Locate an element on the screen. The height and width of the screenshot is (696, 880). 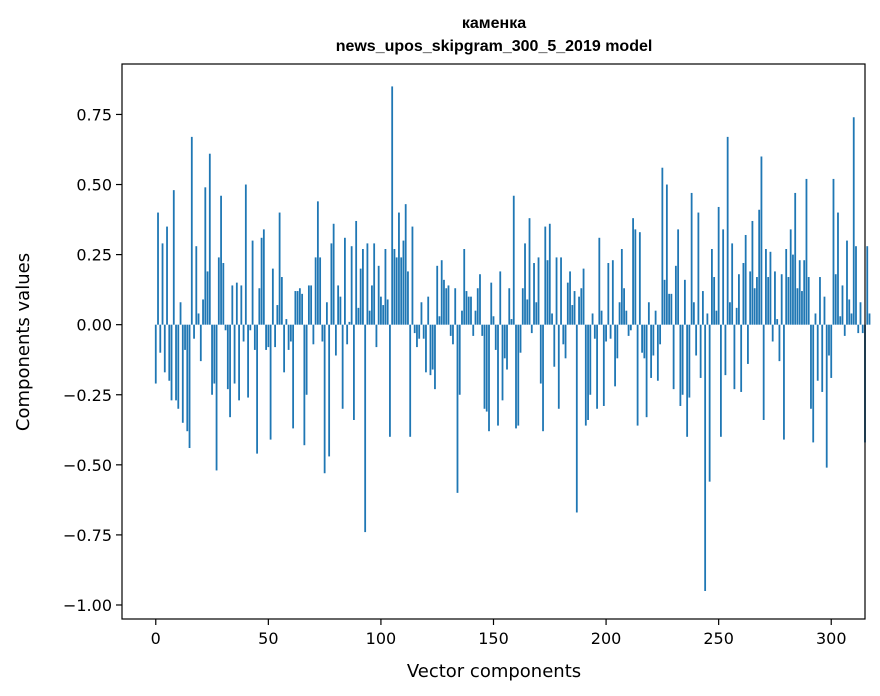
y-tick-label: 0.25 is located at coordinates (94, 255).